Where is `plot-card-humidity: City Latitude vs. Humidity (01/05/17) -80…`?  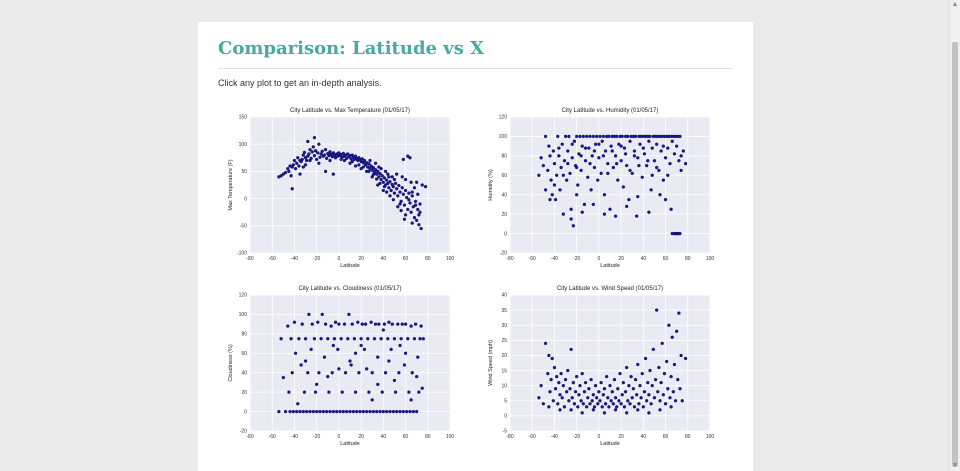
plot-card-humidity: City Latitude vs. Humidity (01/05/17) -80… is located at coordinates (608, 189).